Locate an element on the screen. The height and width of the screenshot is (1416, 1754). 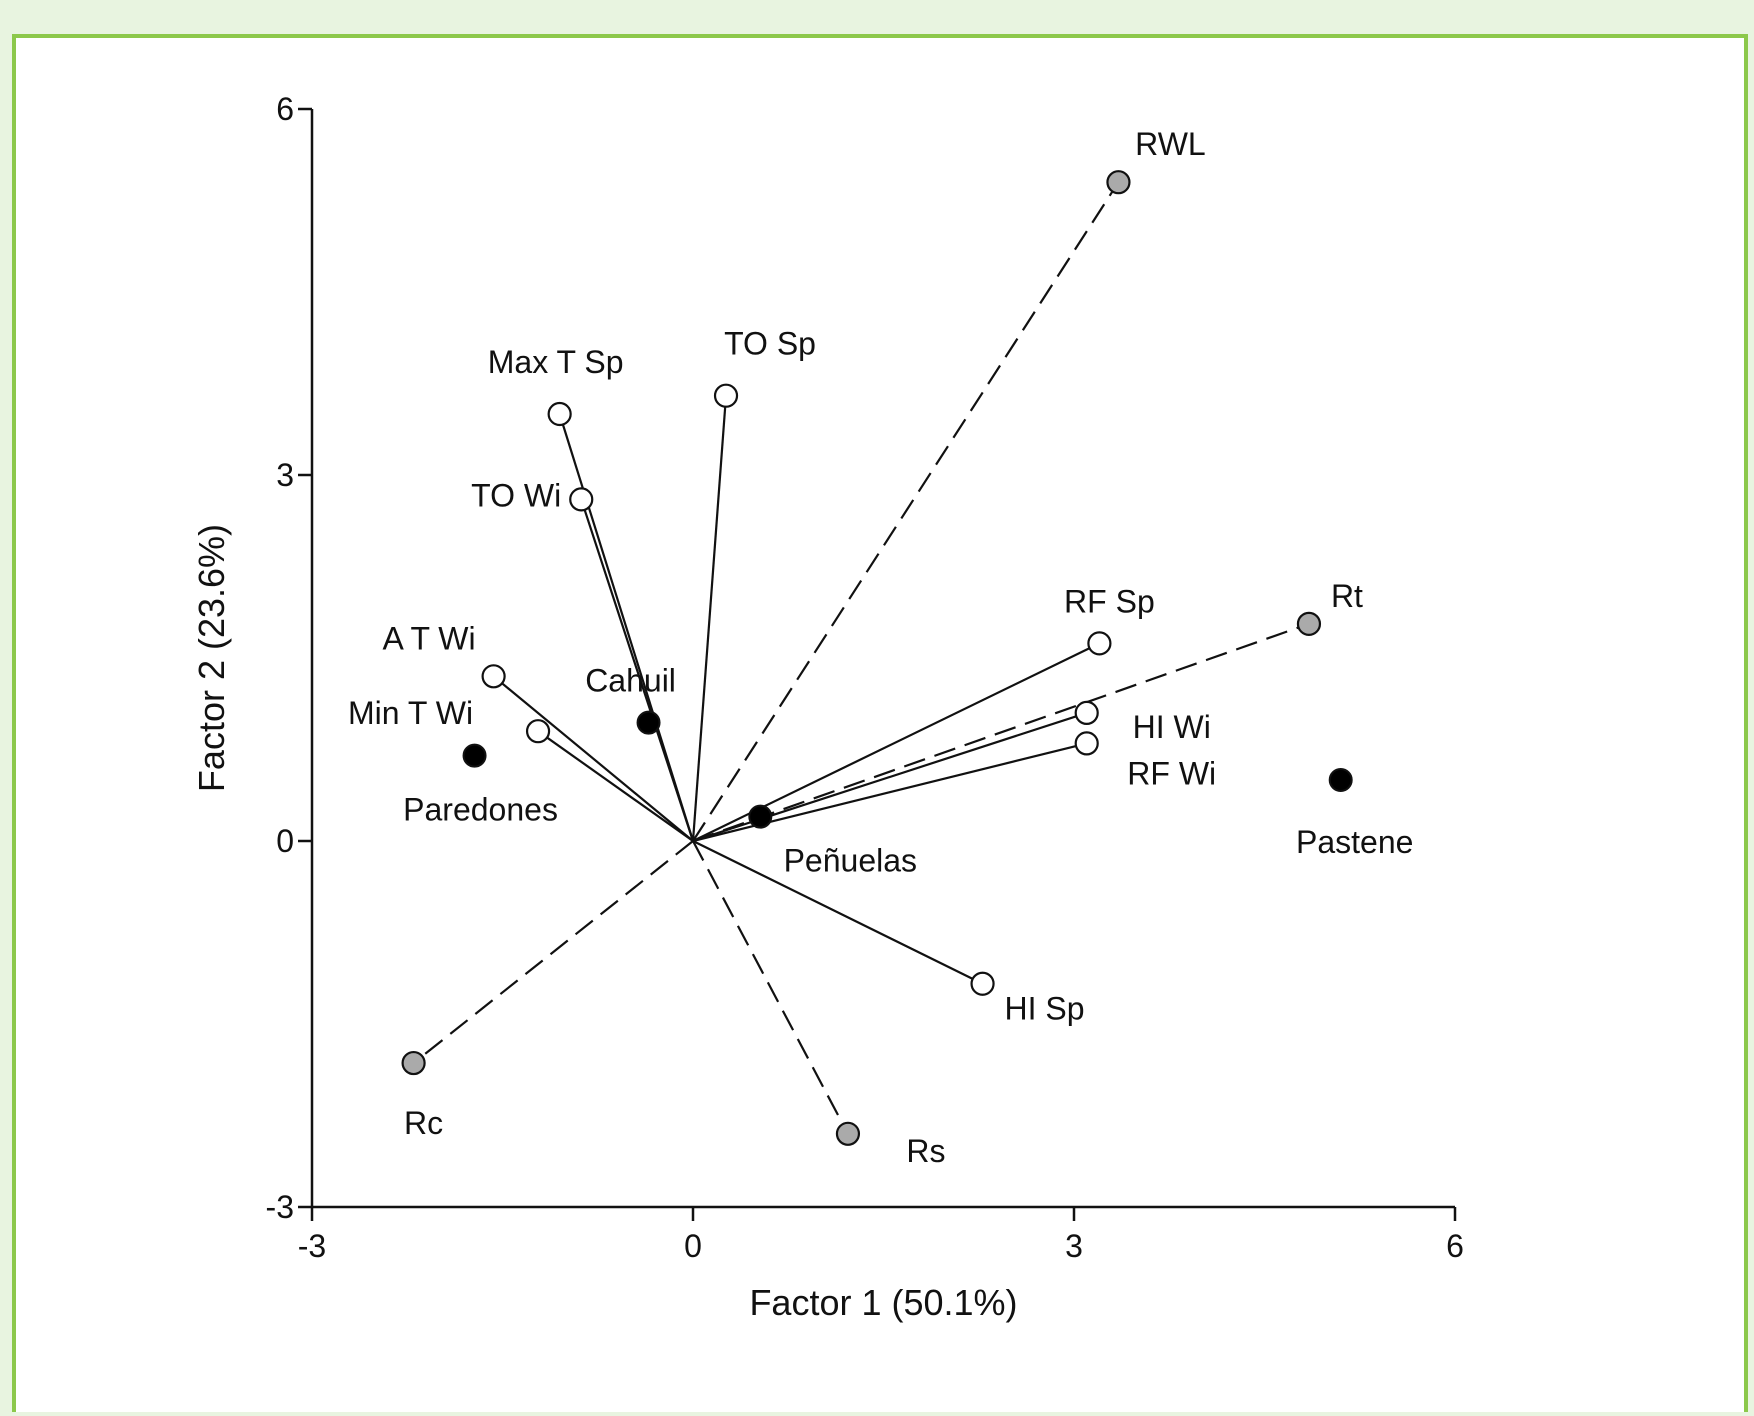
label-rc: Rc is located at coordinates (423, 1123).